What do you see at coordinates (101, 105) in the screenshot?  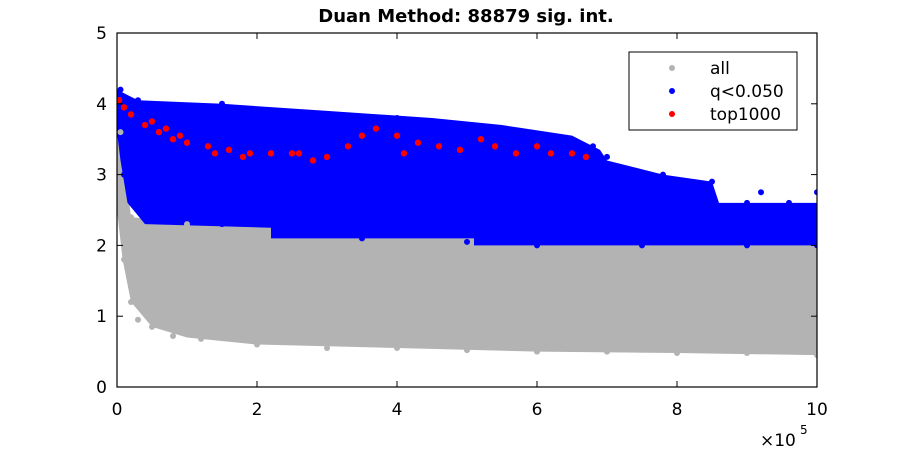 I see `y-tick-label: 4` at bounding box center [101, 105].